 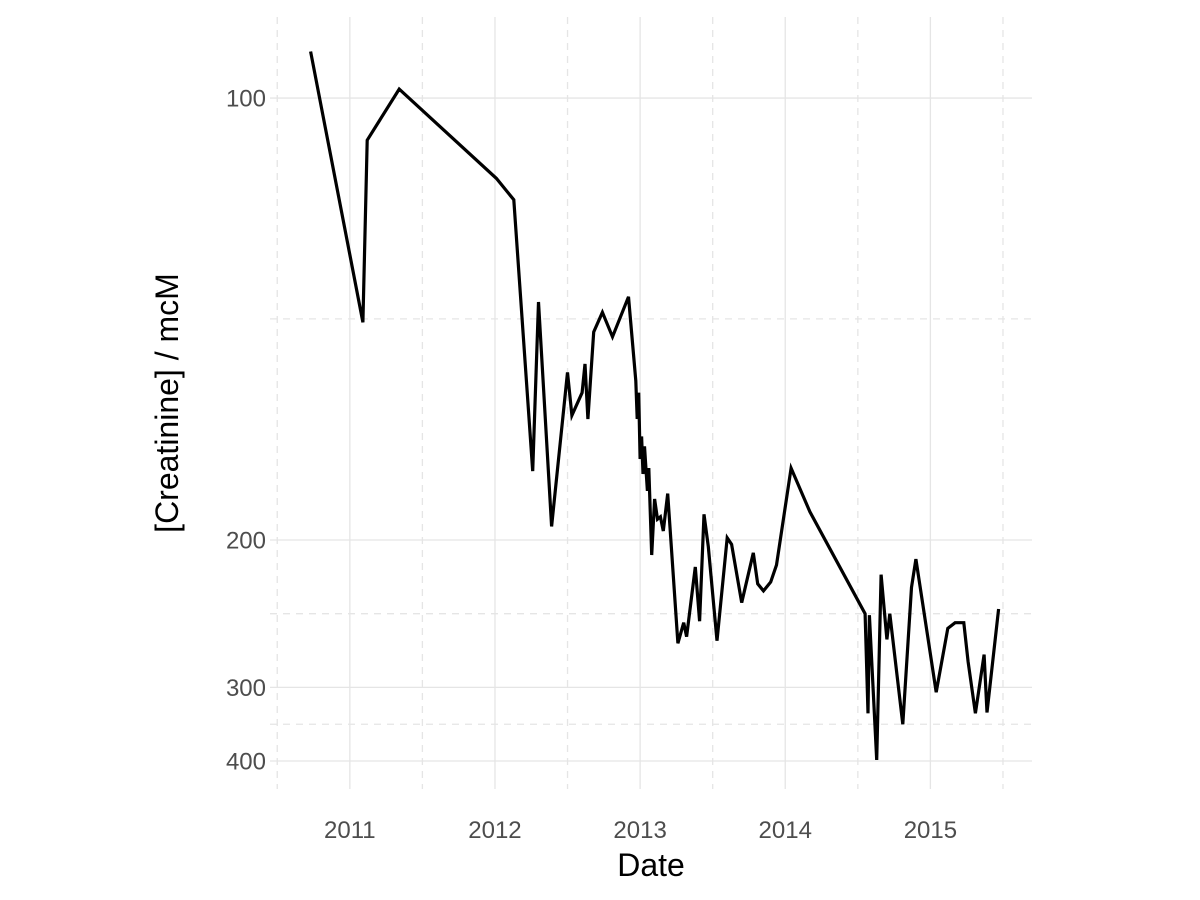 What do you see at coordinates (930, 830) in the screenshot?
I see `x-tick-label: 2015` at bounding box center [930, 830].